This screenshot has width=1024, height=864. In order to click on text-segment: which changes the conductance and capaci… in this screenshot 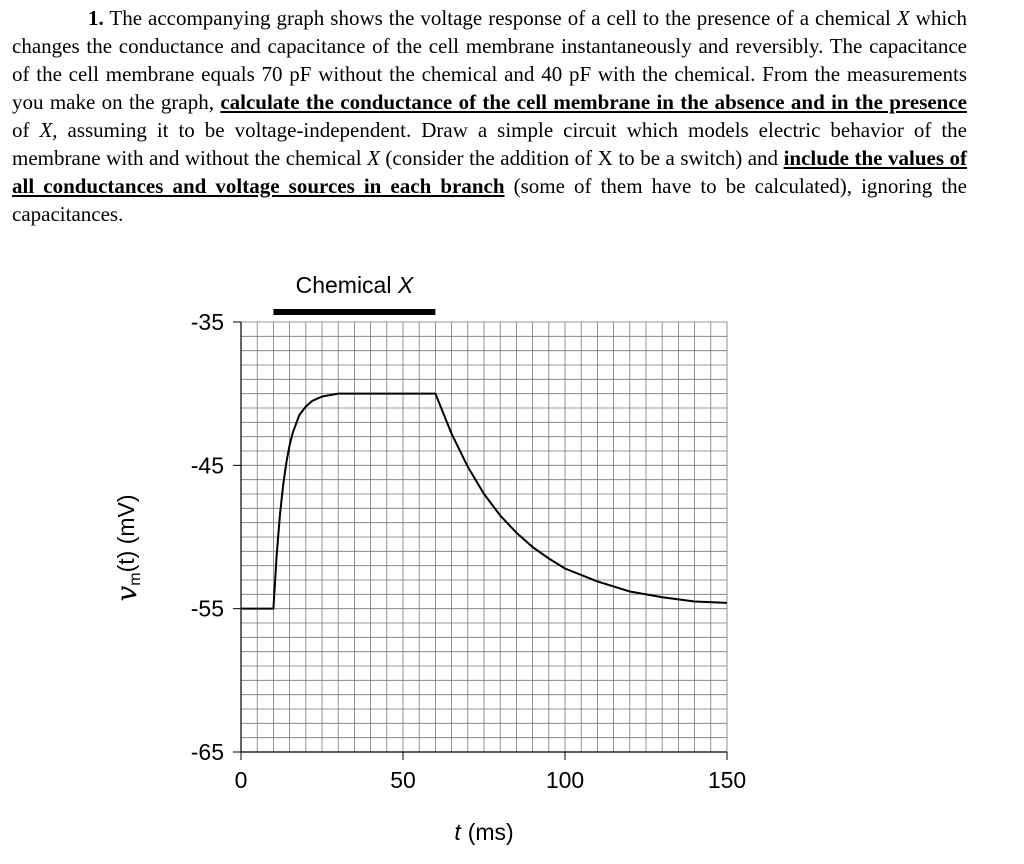, I will do `click(490, 60)`.